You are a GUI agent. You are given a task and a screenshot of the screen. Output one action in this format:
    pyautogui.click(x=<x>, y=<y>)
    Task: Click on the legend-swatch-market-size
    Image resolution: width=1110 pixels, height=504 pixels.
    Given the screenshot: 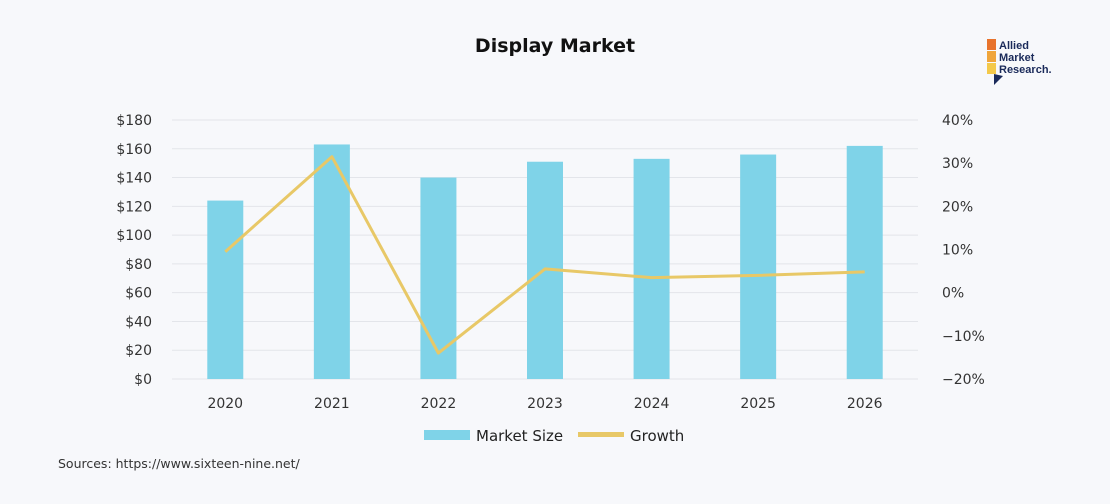 What is the action you would take?
    pyautogui.click(x=447, y=435)
    